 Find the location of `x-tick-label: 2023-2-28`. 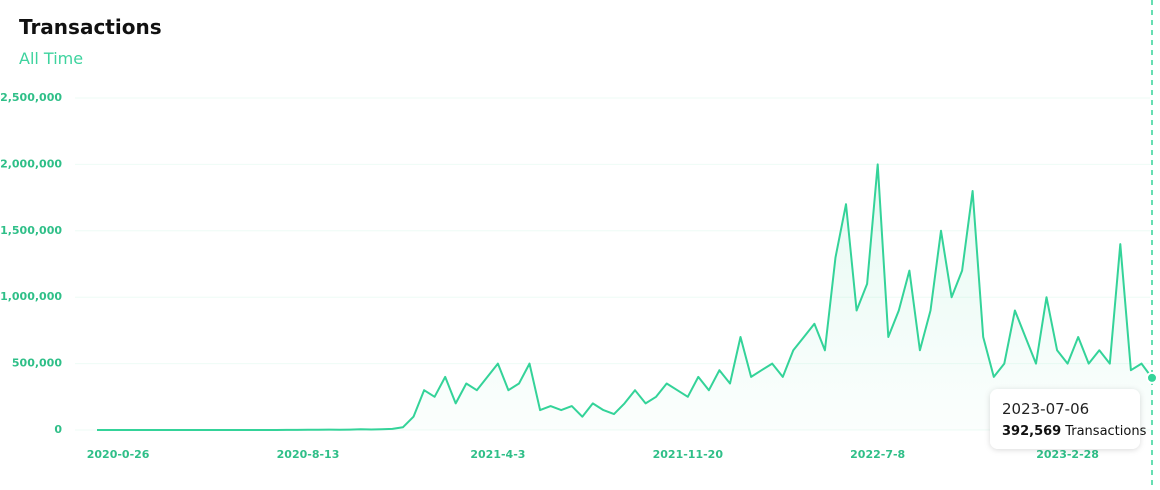

x-tick-label: 2023-2-28 is located at coordinates (1067, 454).